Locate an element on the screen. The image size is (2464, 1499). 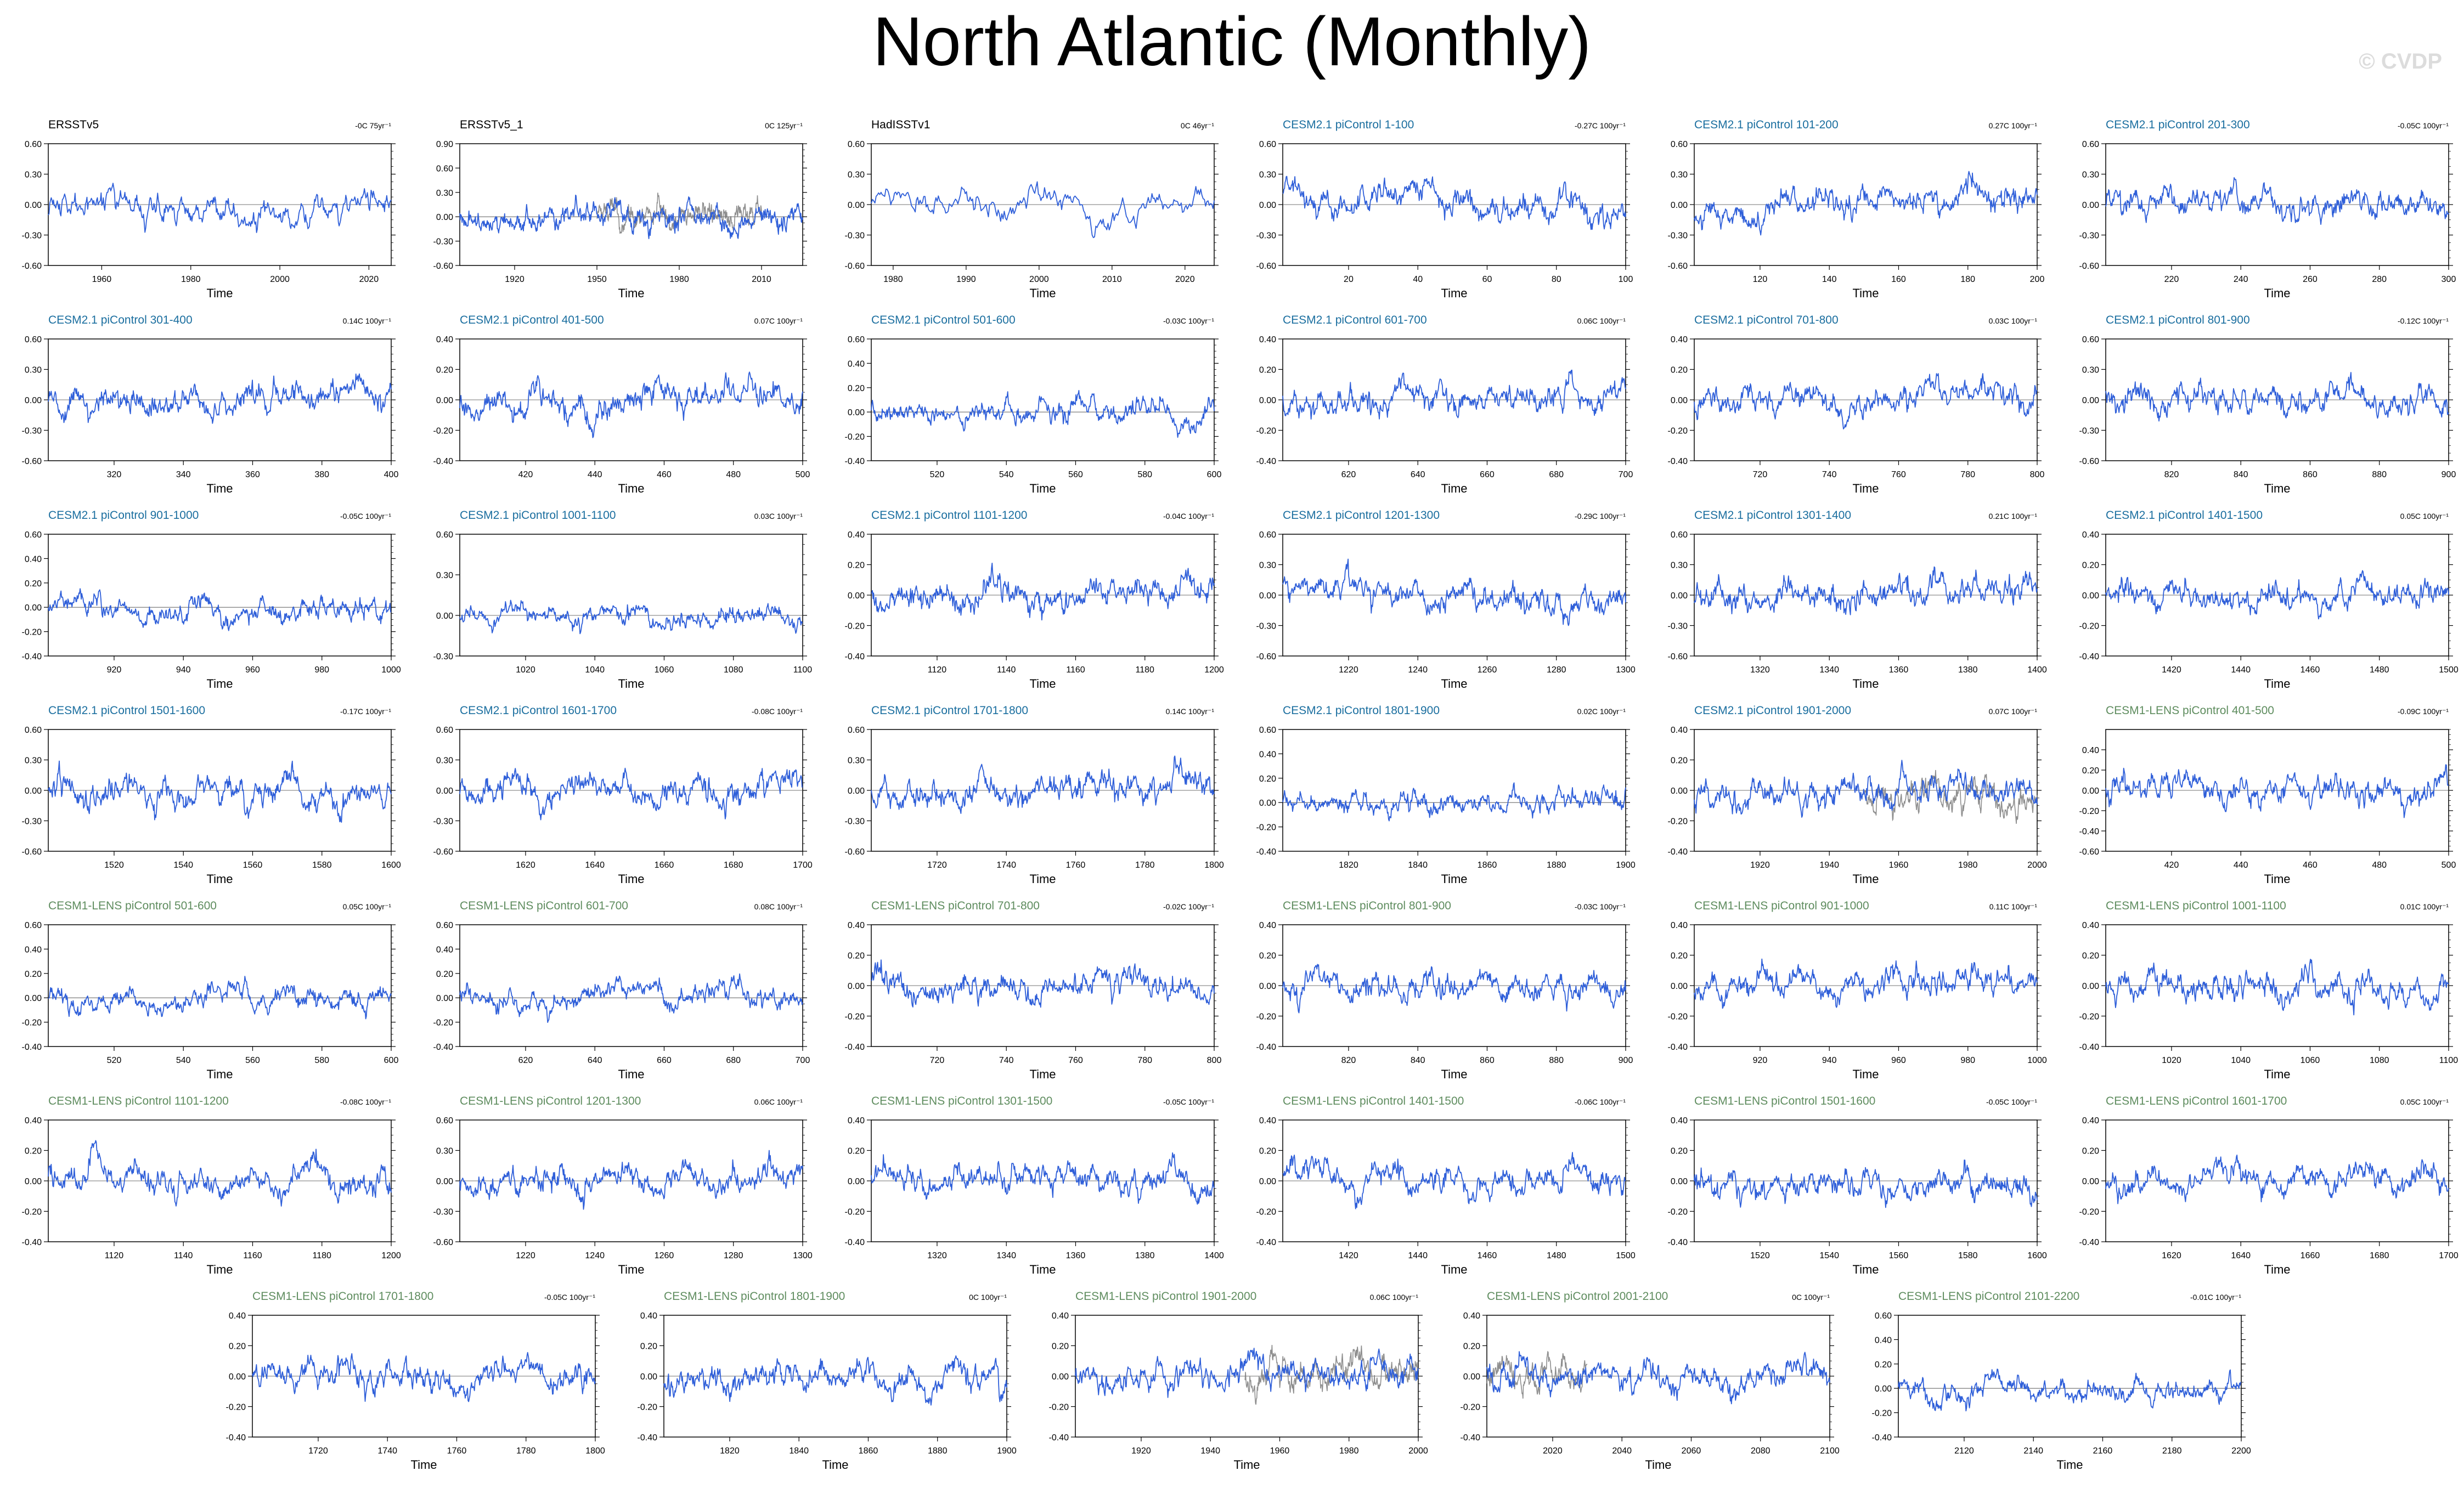
panel-title: CESM1-LENS piControl 601-700 is located at coordinates (544, 906).